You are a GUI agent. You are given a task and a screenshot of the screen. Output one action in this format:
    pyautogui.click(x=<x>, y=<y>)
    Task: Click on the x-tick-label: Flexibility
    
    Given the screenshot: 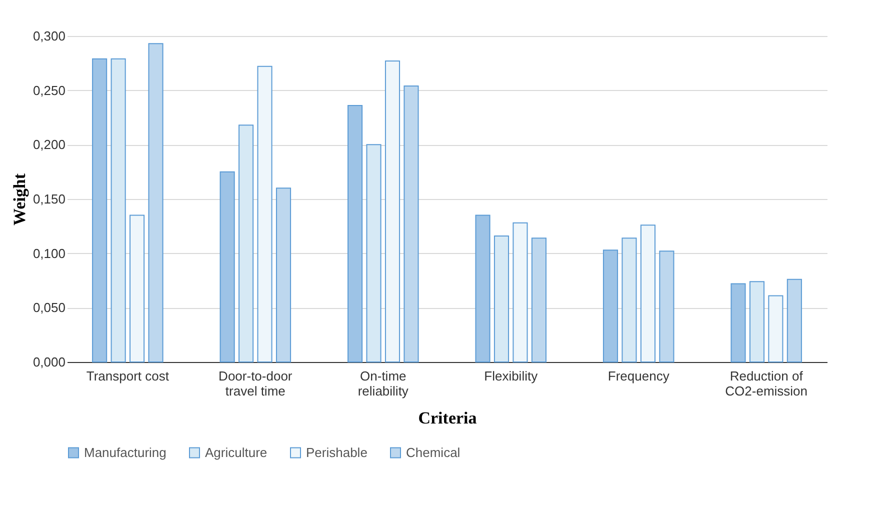 What is the action you would take?
    pyautogui.click(x=511, y=376)
    